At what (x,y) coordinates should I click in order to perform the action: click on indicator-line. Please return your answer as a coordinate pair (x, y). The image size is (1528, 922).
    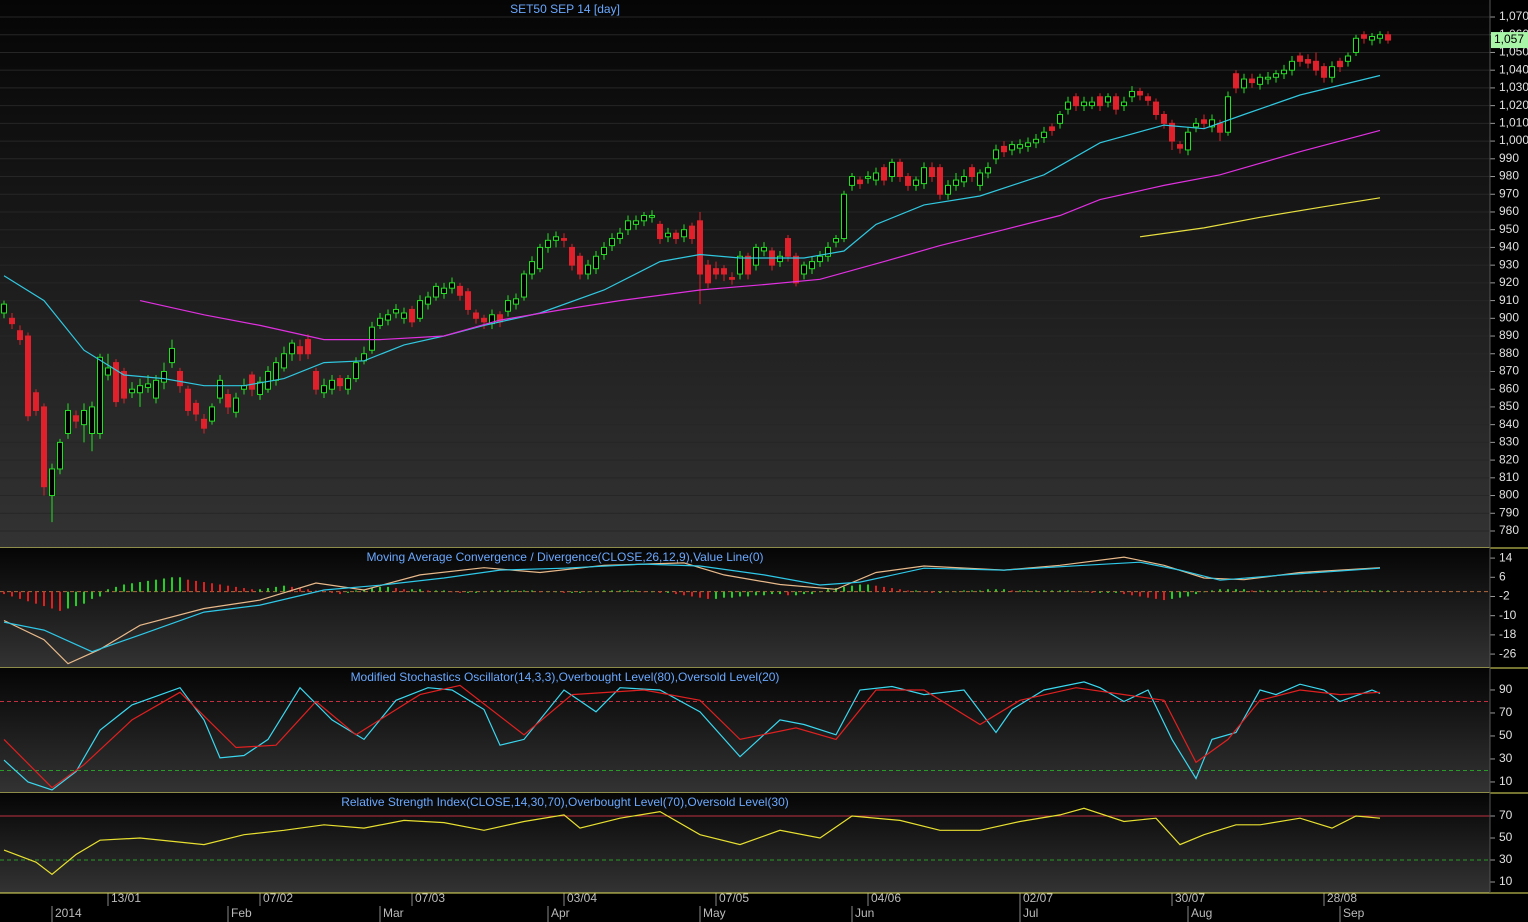
    Looking at the image, I should click on (692, 610).